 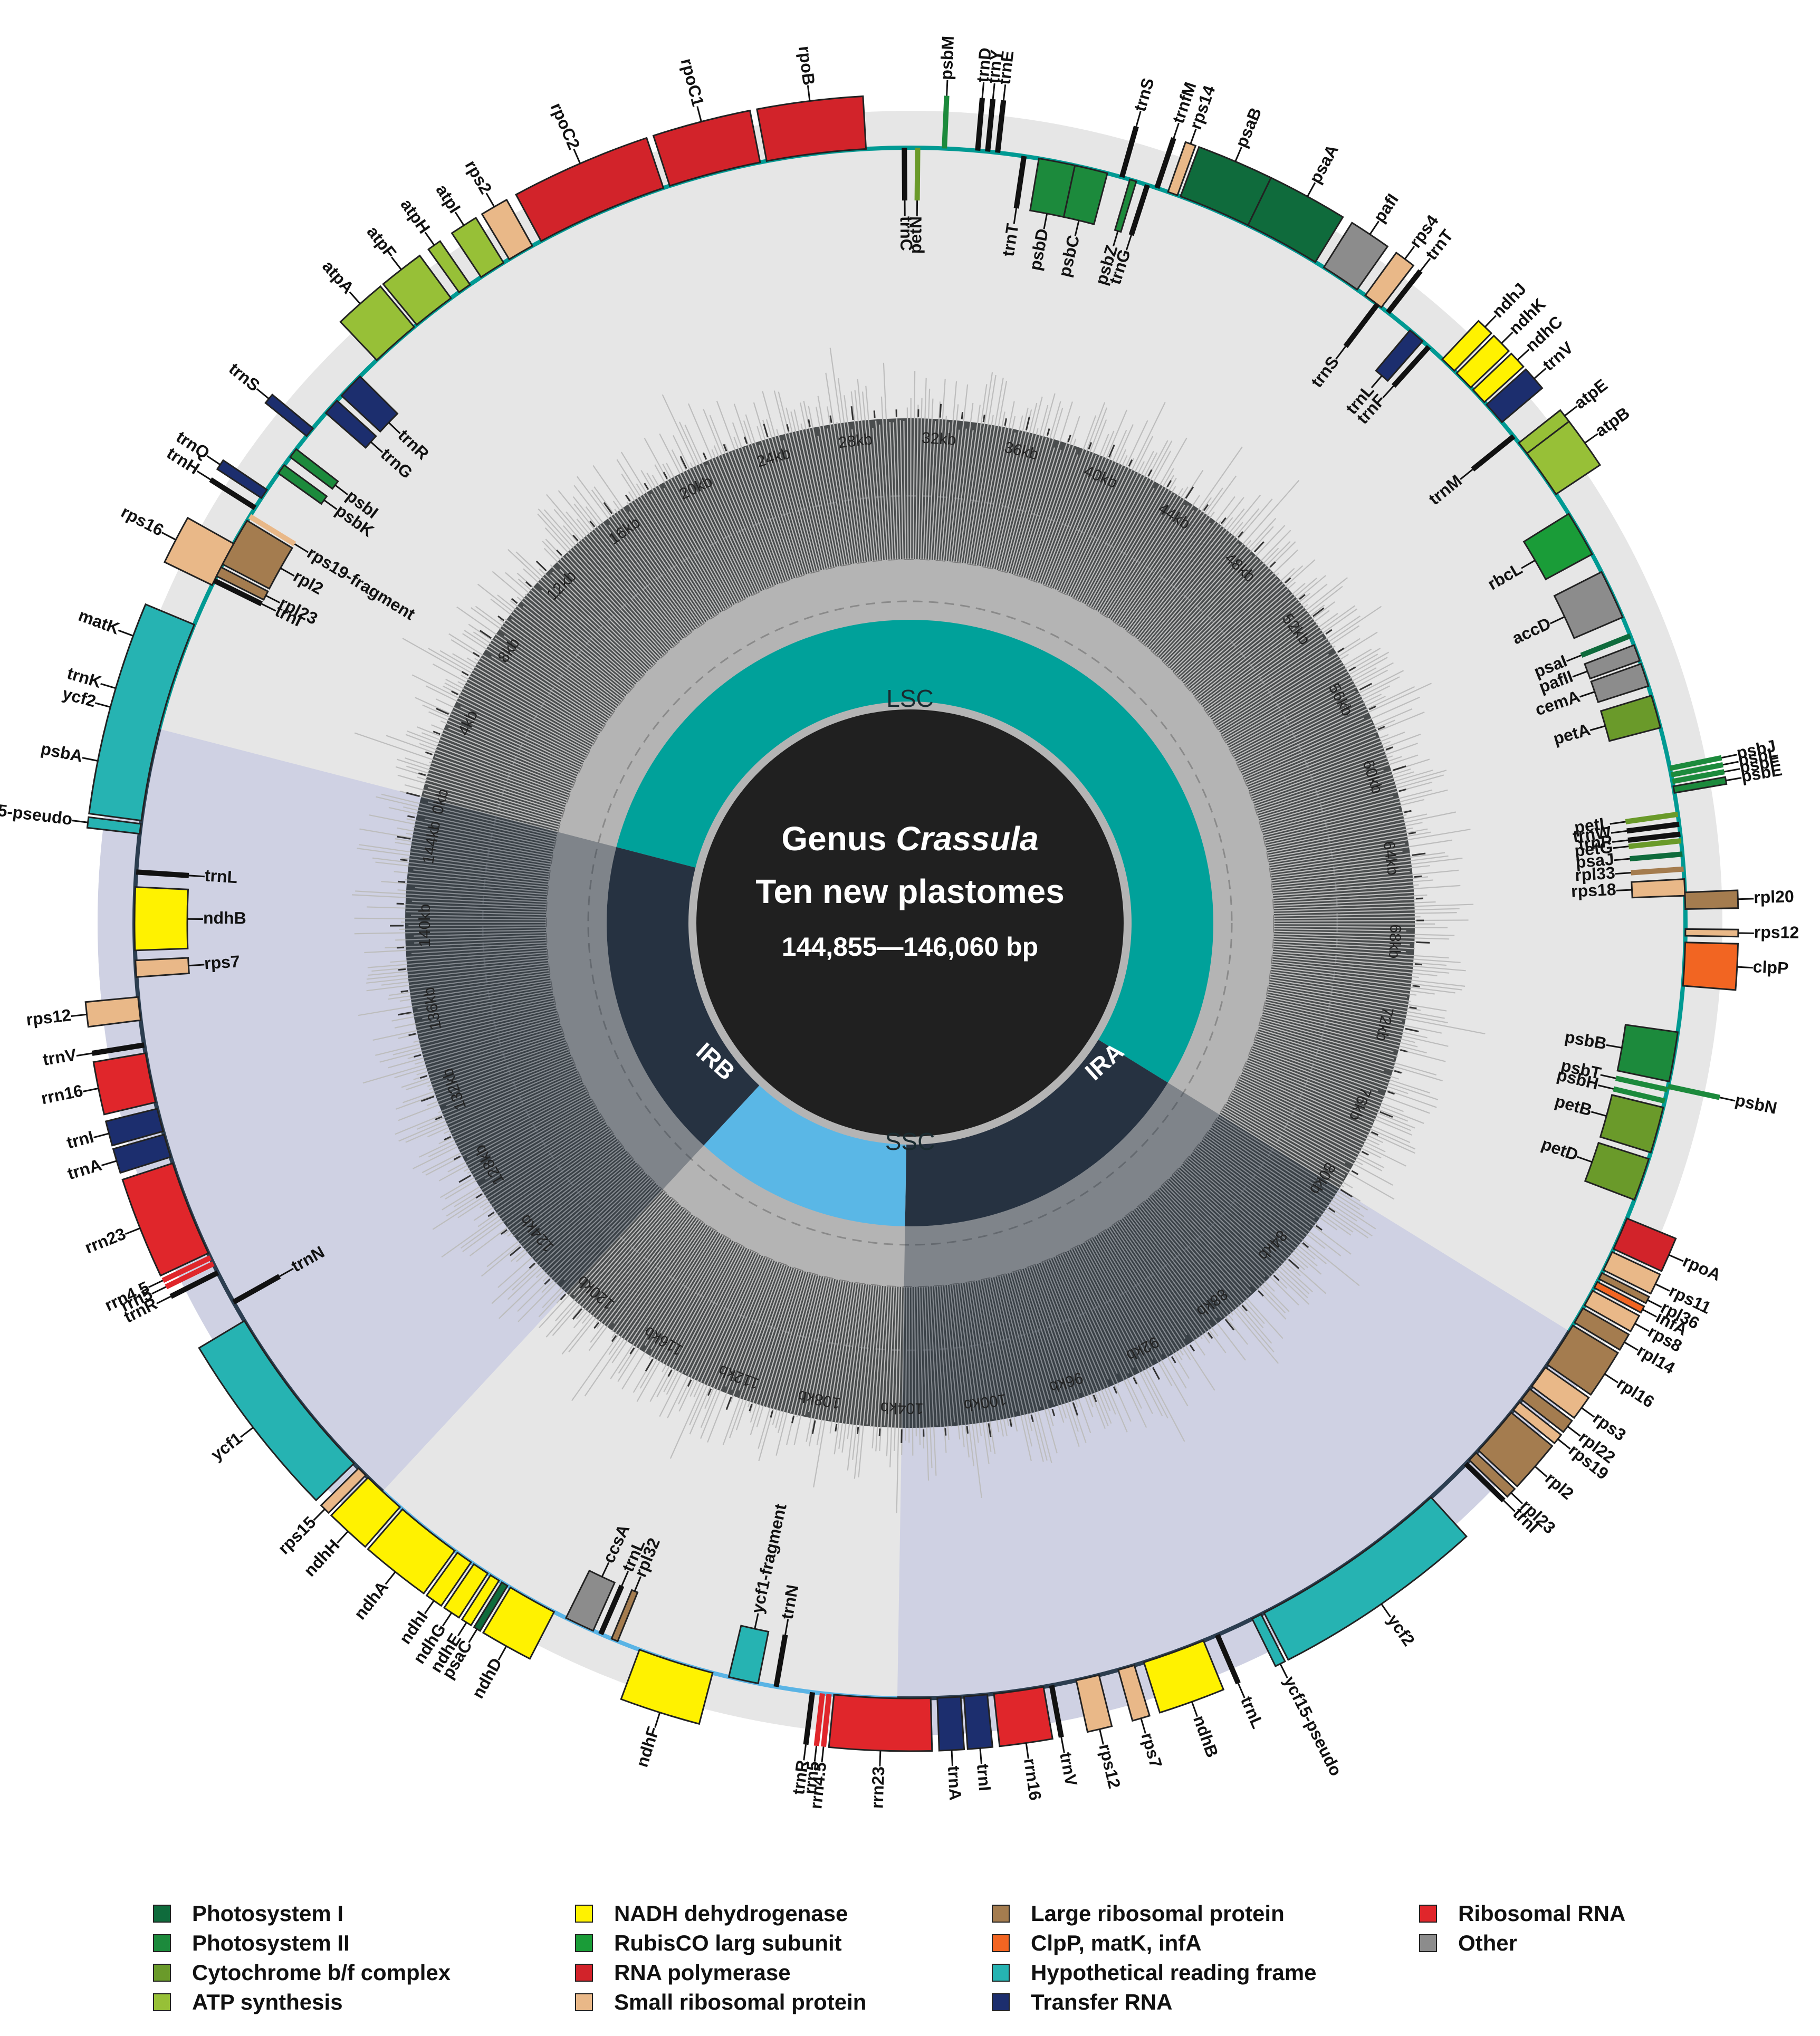 I want to click on gene-label: ycf15-pseudo, so click(x=36, y=812).